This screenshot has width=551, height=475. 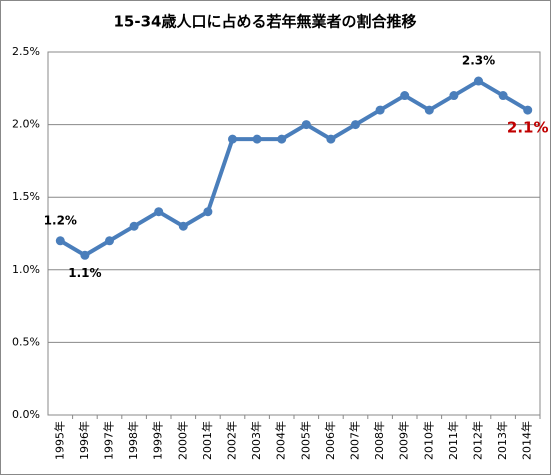 I want to click on data-label: 2.3%, so click(x=478, y=61).